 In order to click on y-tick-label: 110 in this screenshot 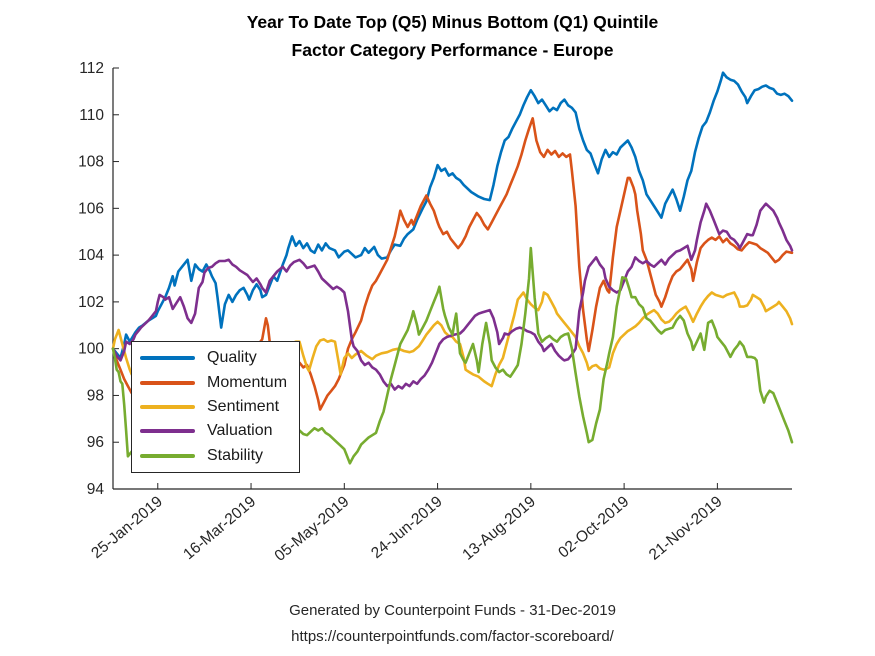, I will do `click(91, 115)`.